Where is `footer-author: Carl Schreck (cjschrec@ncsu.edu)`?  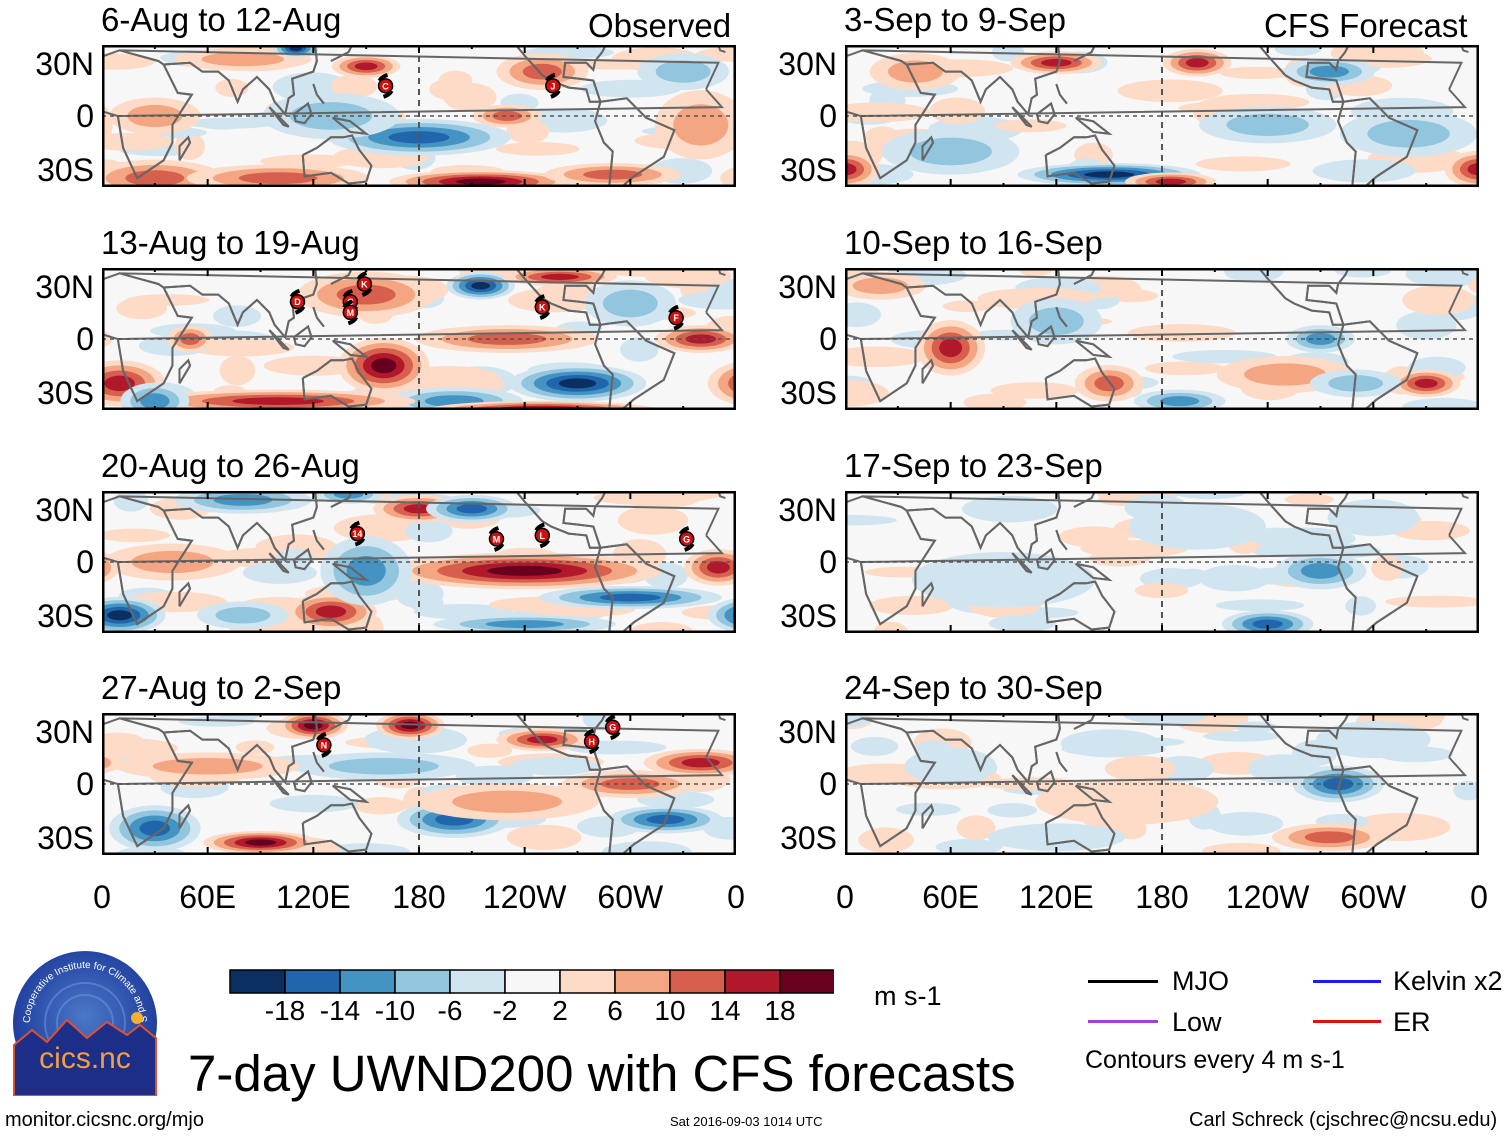 footer-author: Carl Schreck (cjschrec@ncsu.edu) is located at coordinates (1343, 1120).